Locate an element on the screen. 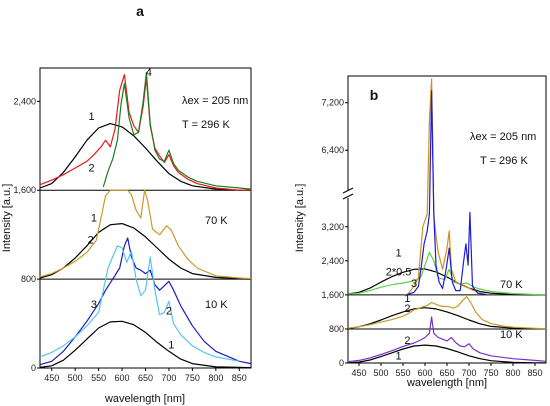 The height and width of the screenshot is (406, 550). y-tick-label: 3,200 is located at coordinates (332, 227).